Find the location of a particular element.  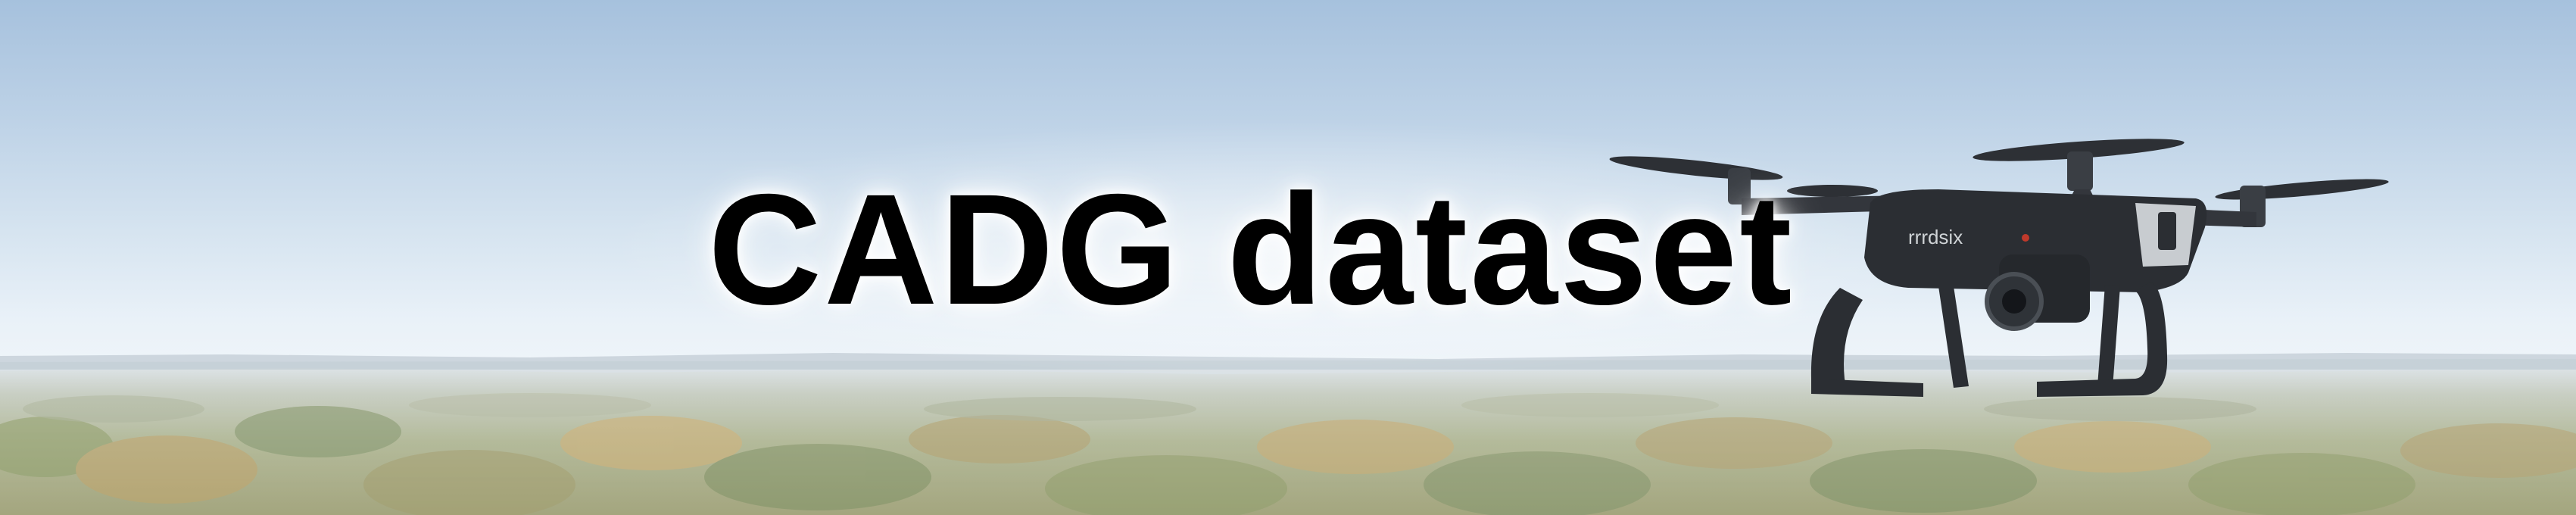

banner-title: CADG dataset is located at coordinates (1251, 250).